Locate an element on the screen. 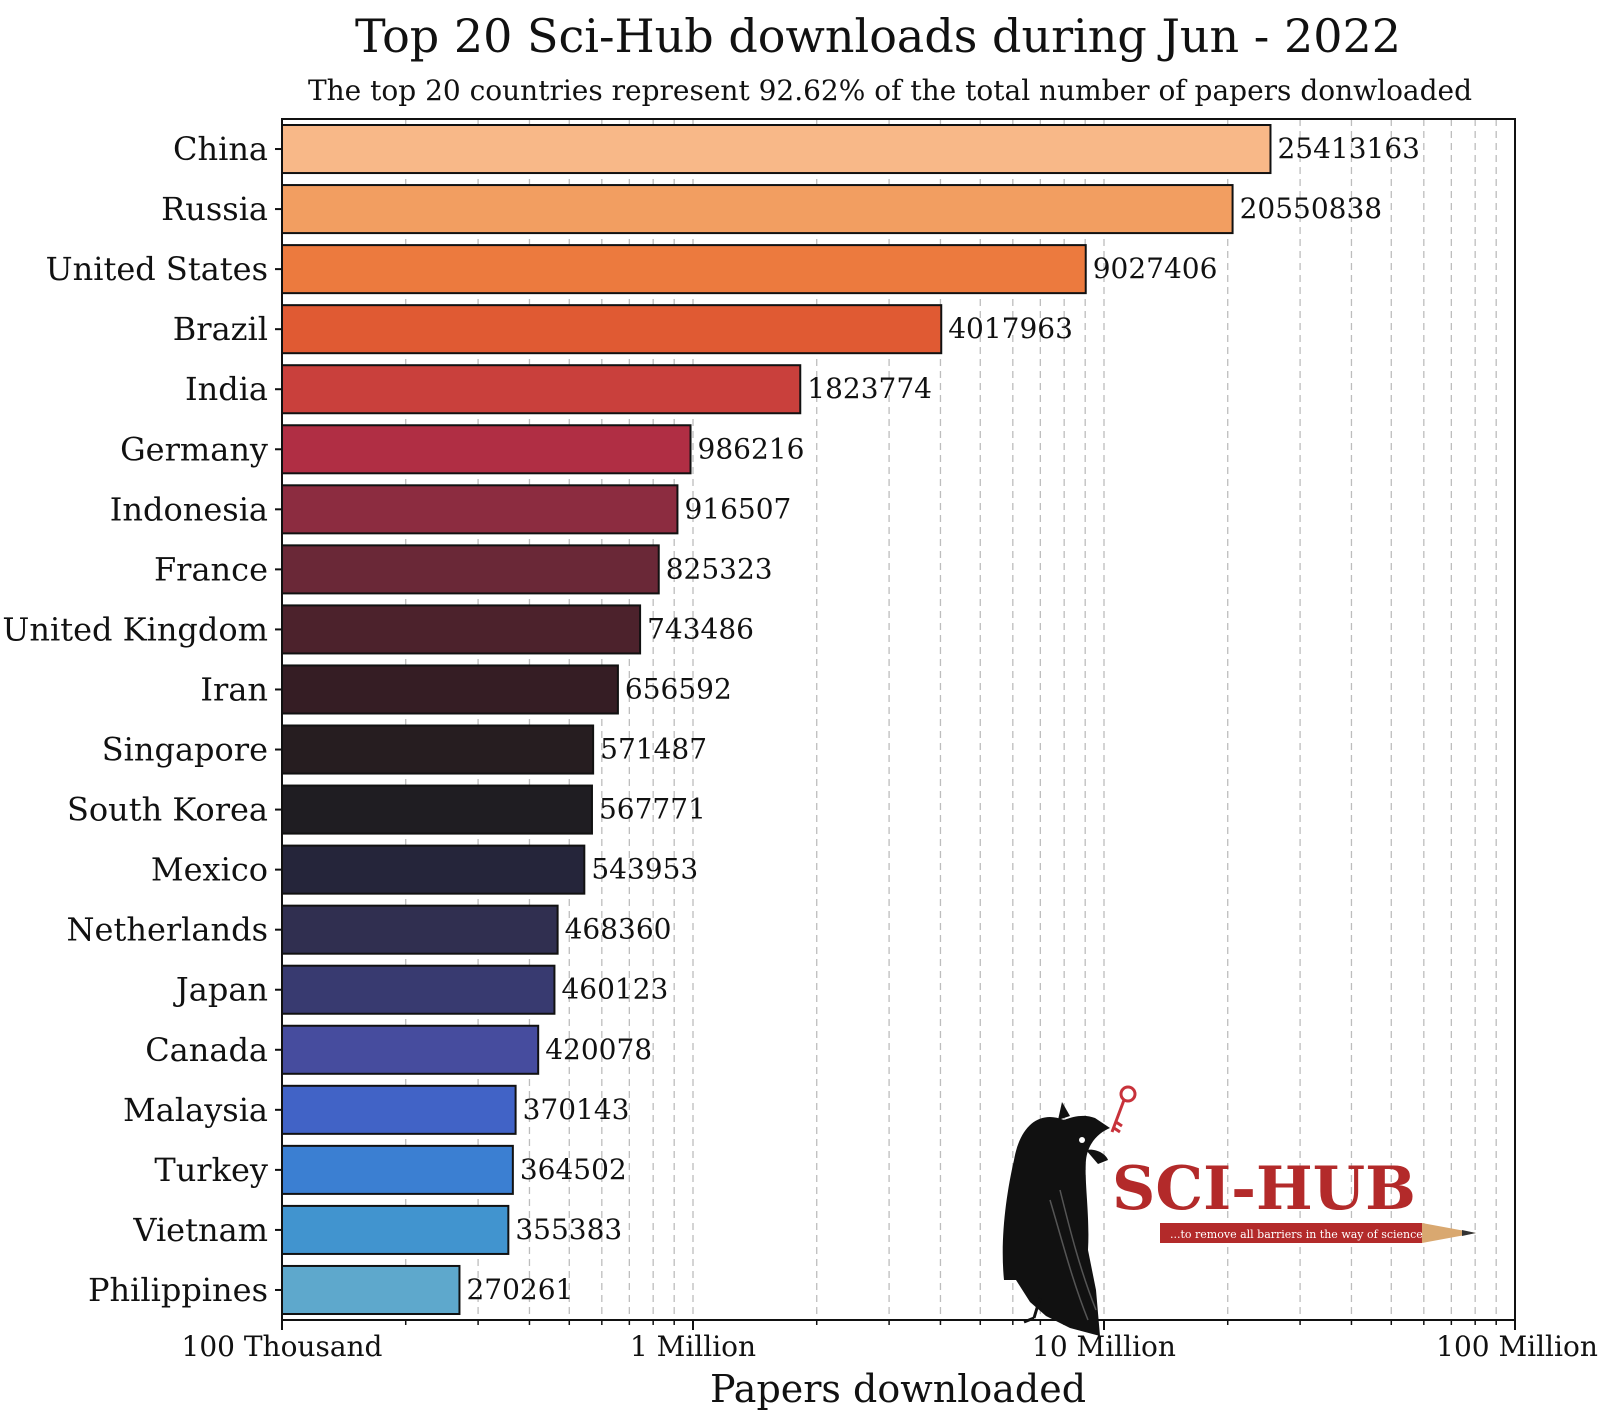  data-label: 355383 is located at coordinates (568, 1229).